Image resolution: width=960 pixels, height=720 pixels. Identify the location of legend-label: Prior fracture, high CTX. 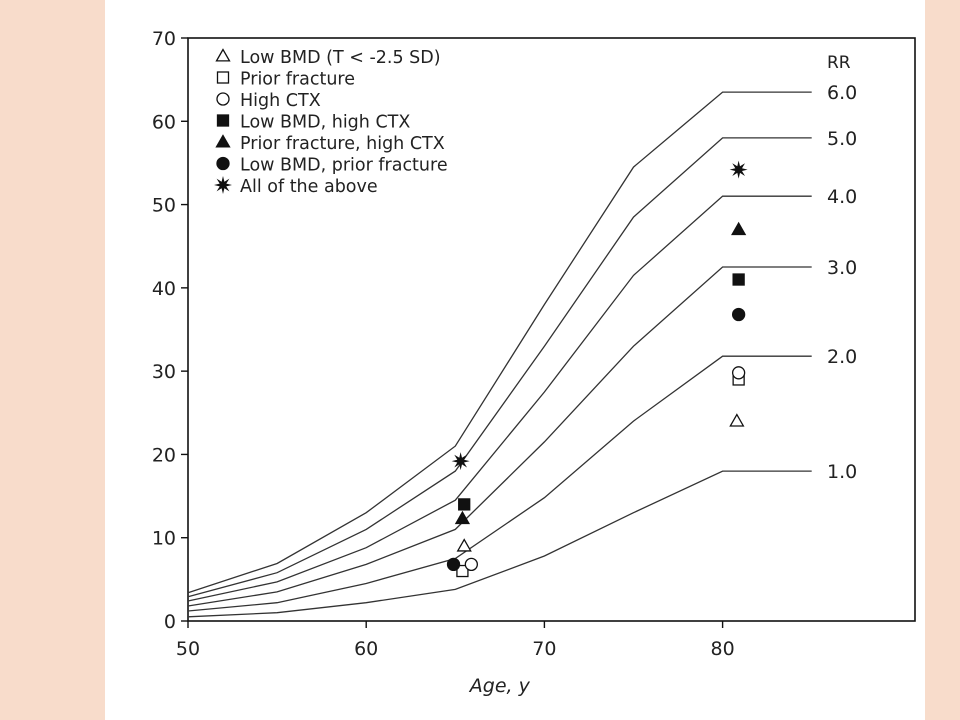
(342, 144).